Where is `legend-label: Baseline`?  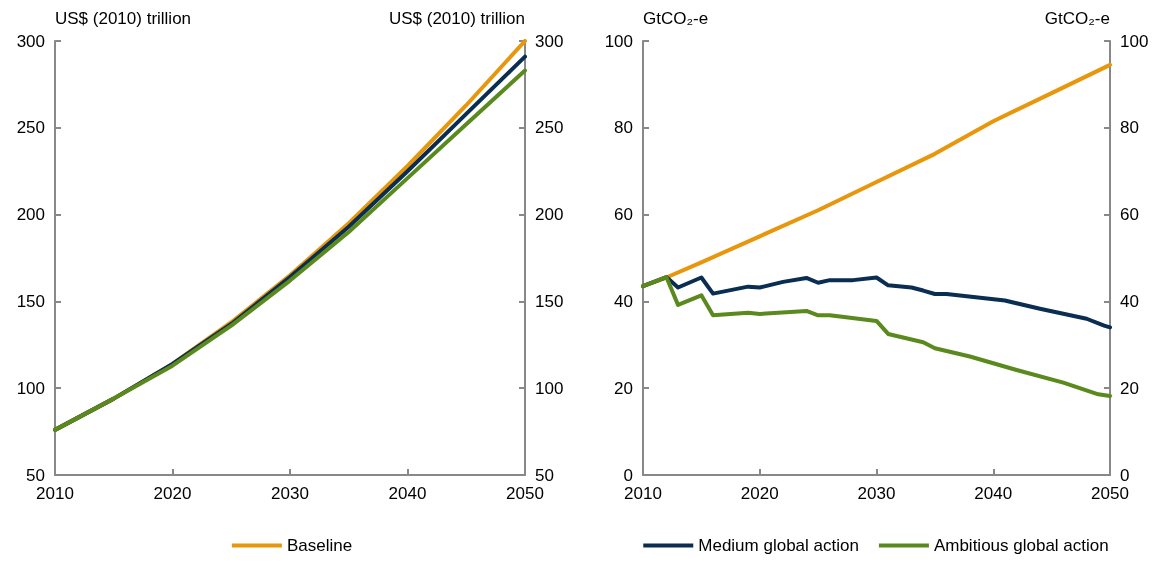 legend-label: Baseline is located at coordinates (319, 545).